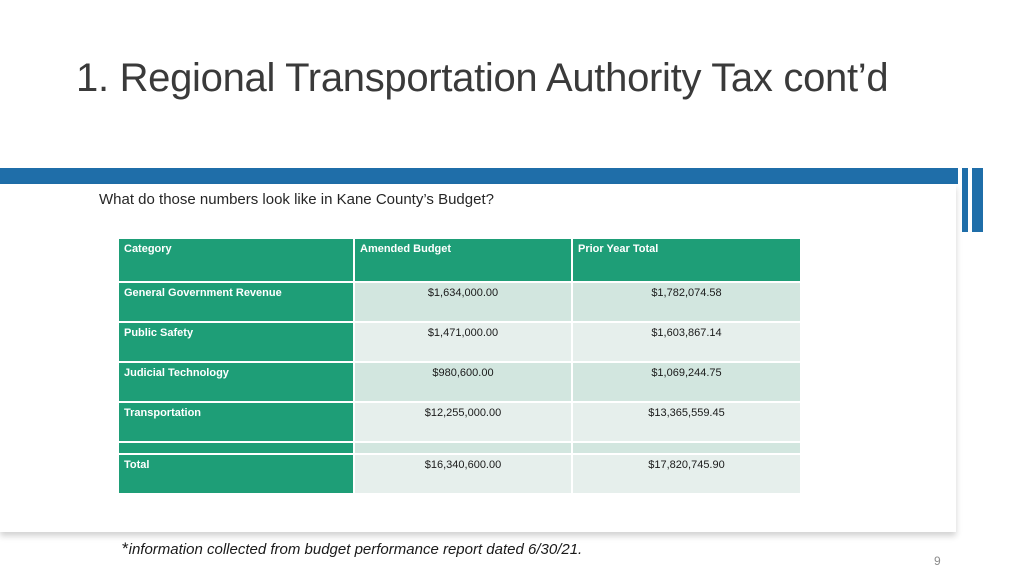  What do you see at coordinates (236, 260) in the screenshot?
I see `header-category: Category` at bounding box center [236, 260].